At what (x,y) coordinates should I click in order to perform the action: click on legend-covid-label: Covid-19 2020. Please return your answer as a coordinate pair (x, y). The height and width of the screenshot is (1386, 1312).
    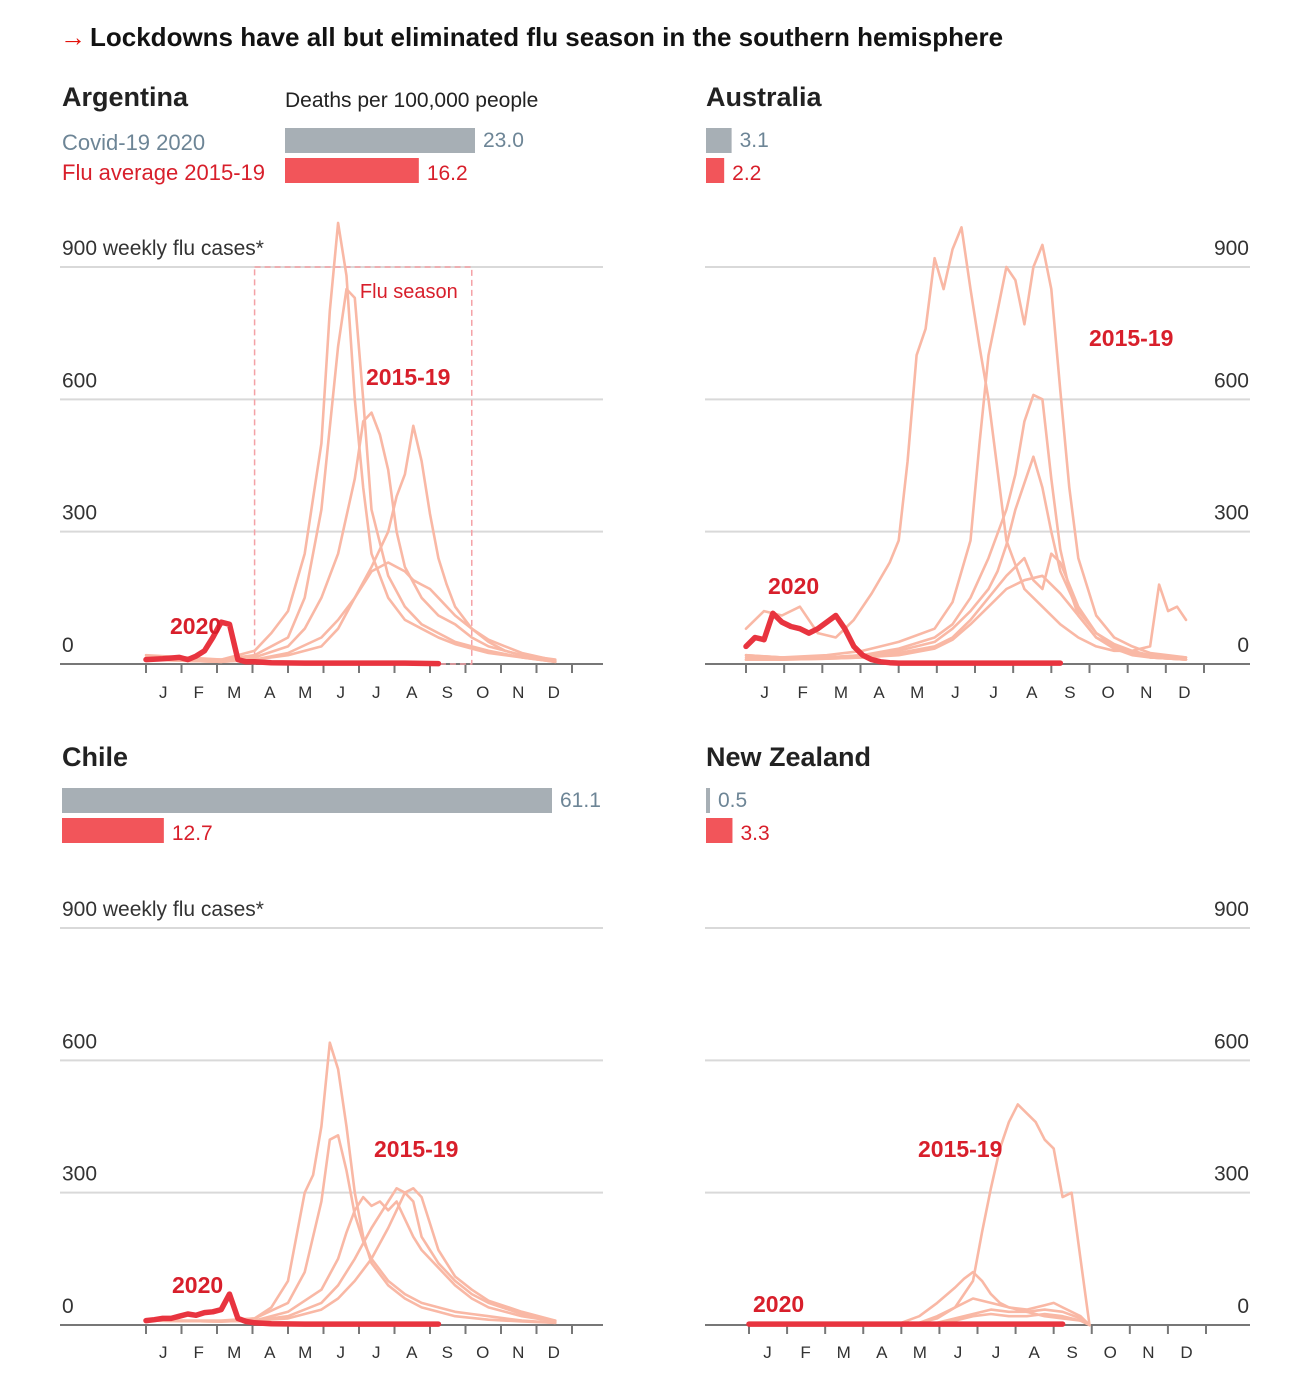
    Looking at the image, I should click on (133, 142).